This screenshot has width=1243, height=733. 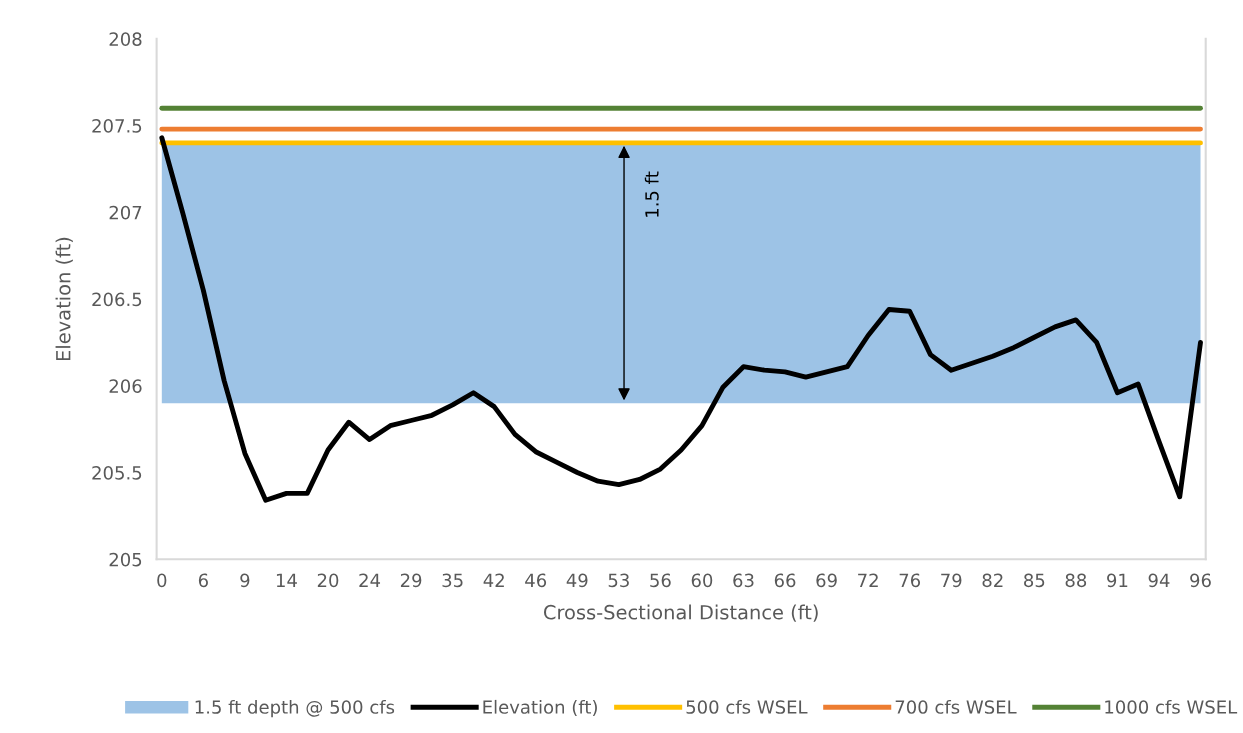 What do you see at coordinates (452, 580) in the screenshot?
I see `x-tick-label: 35` at bounding box center [452, 580].